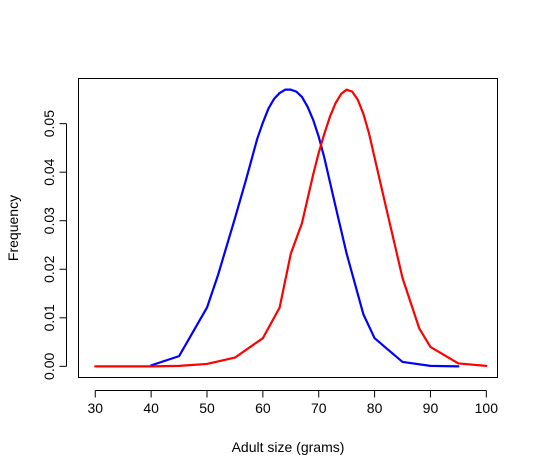  Describe the element at coordinates (95, 408) in the screenshot. I see `x-tick-label-30: 30` at that location.